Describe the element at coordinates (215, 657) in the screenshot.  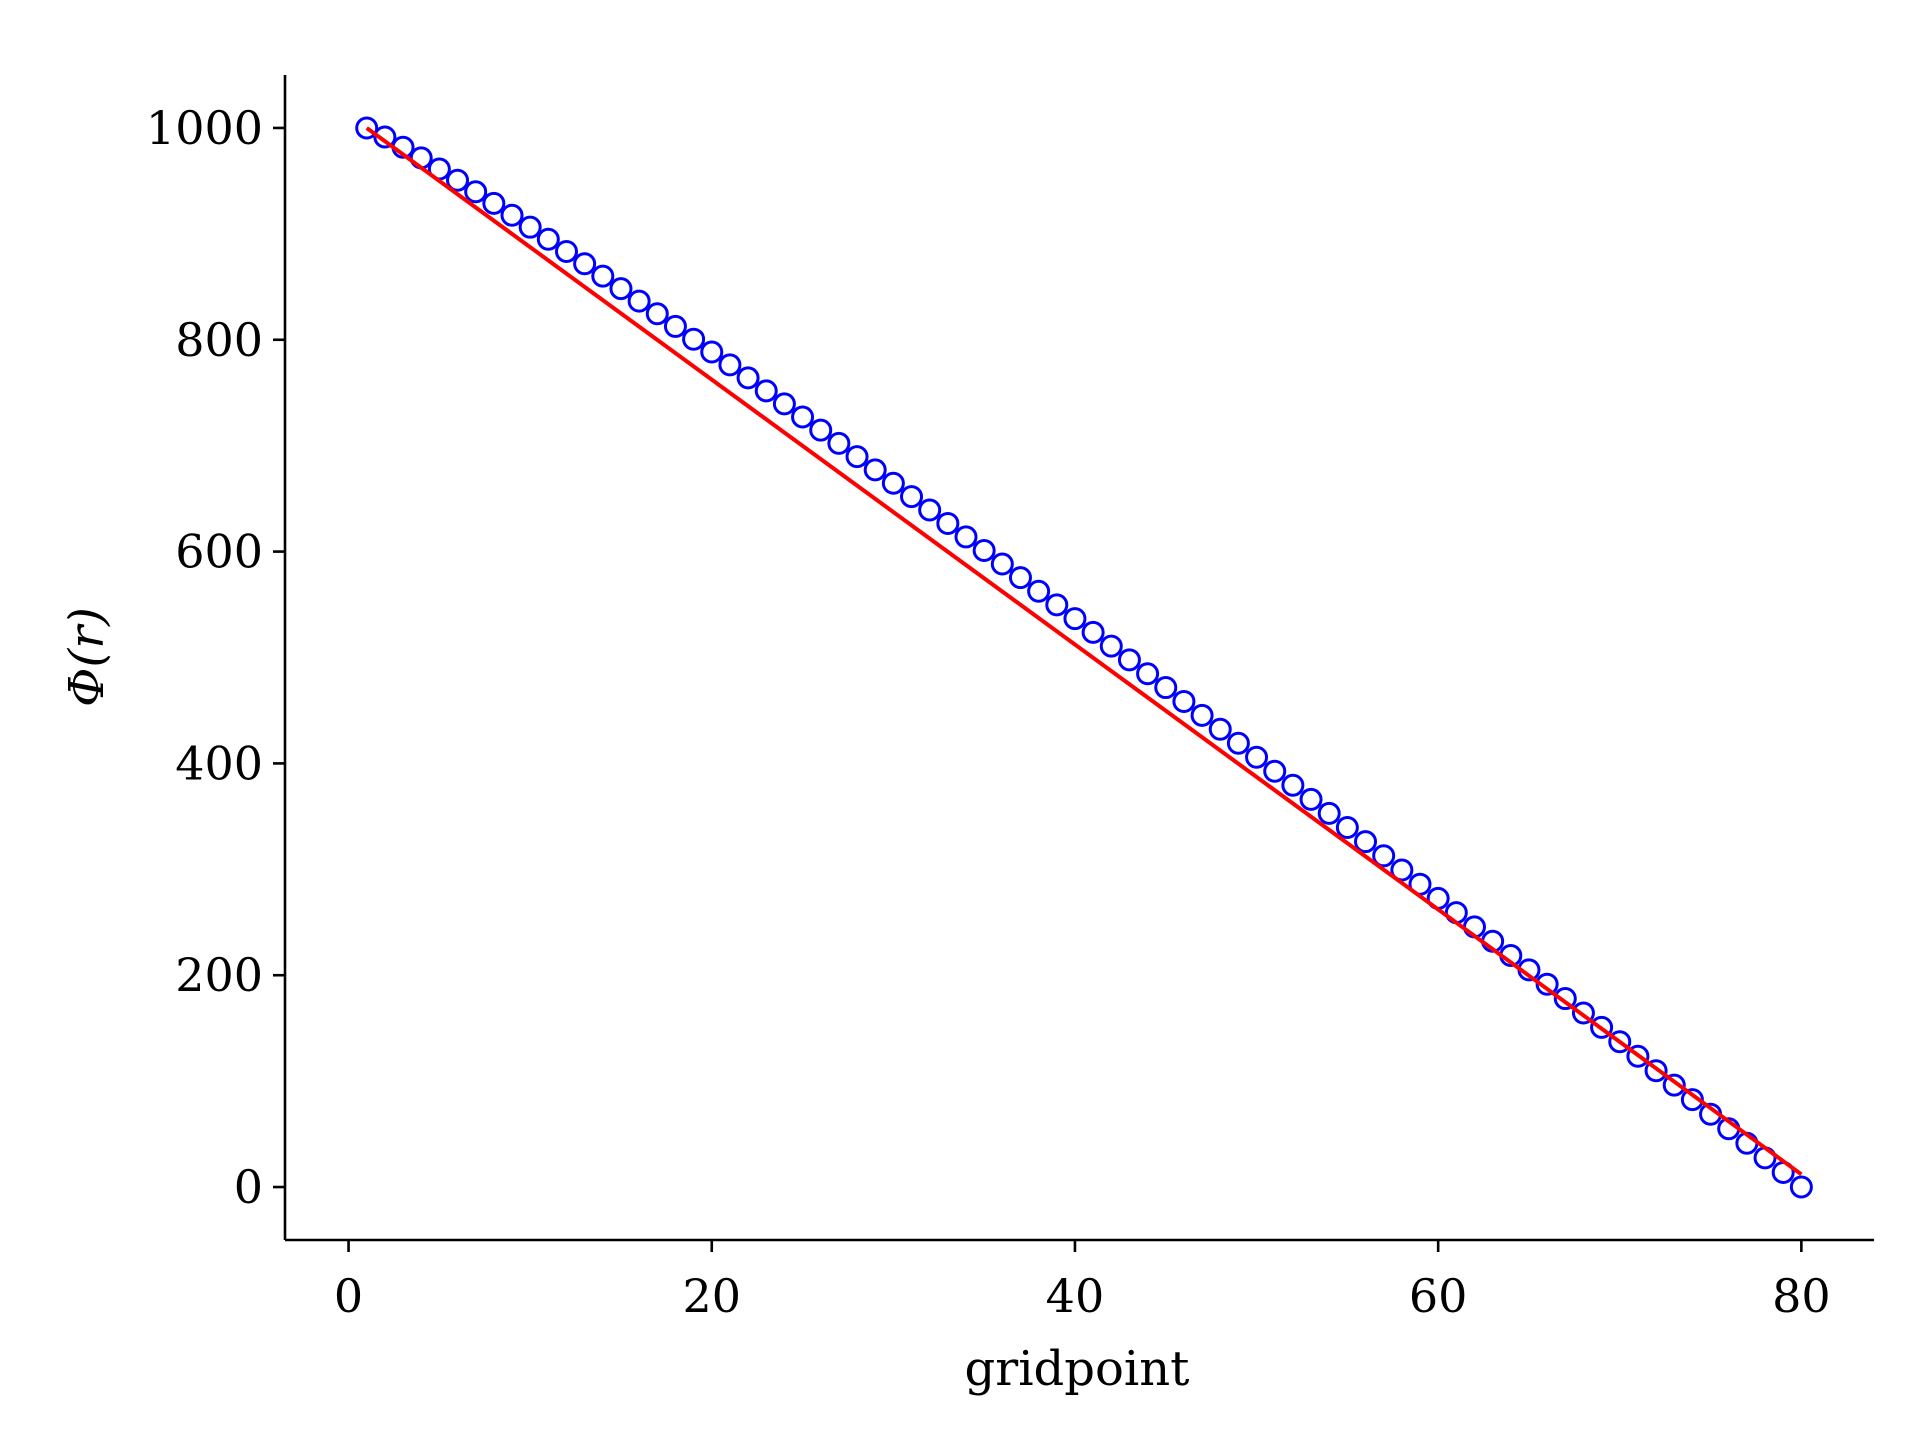
I see `y-ticks: 0 200 400 600 800 1000` at that location.